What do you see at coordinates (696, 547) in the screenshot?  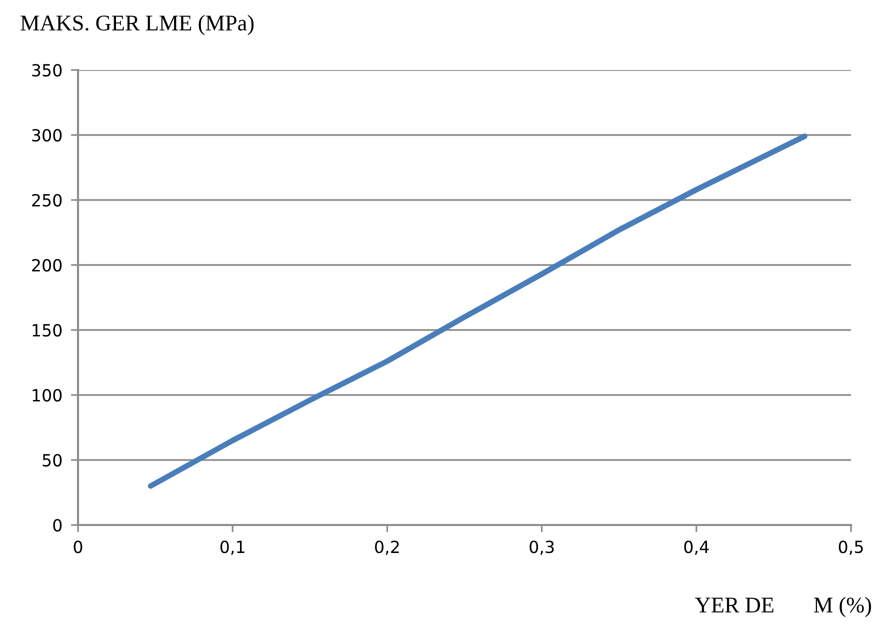 I see `x-tick-label: 0,4` at bounding box center [696, 547].